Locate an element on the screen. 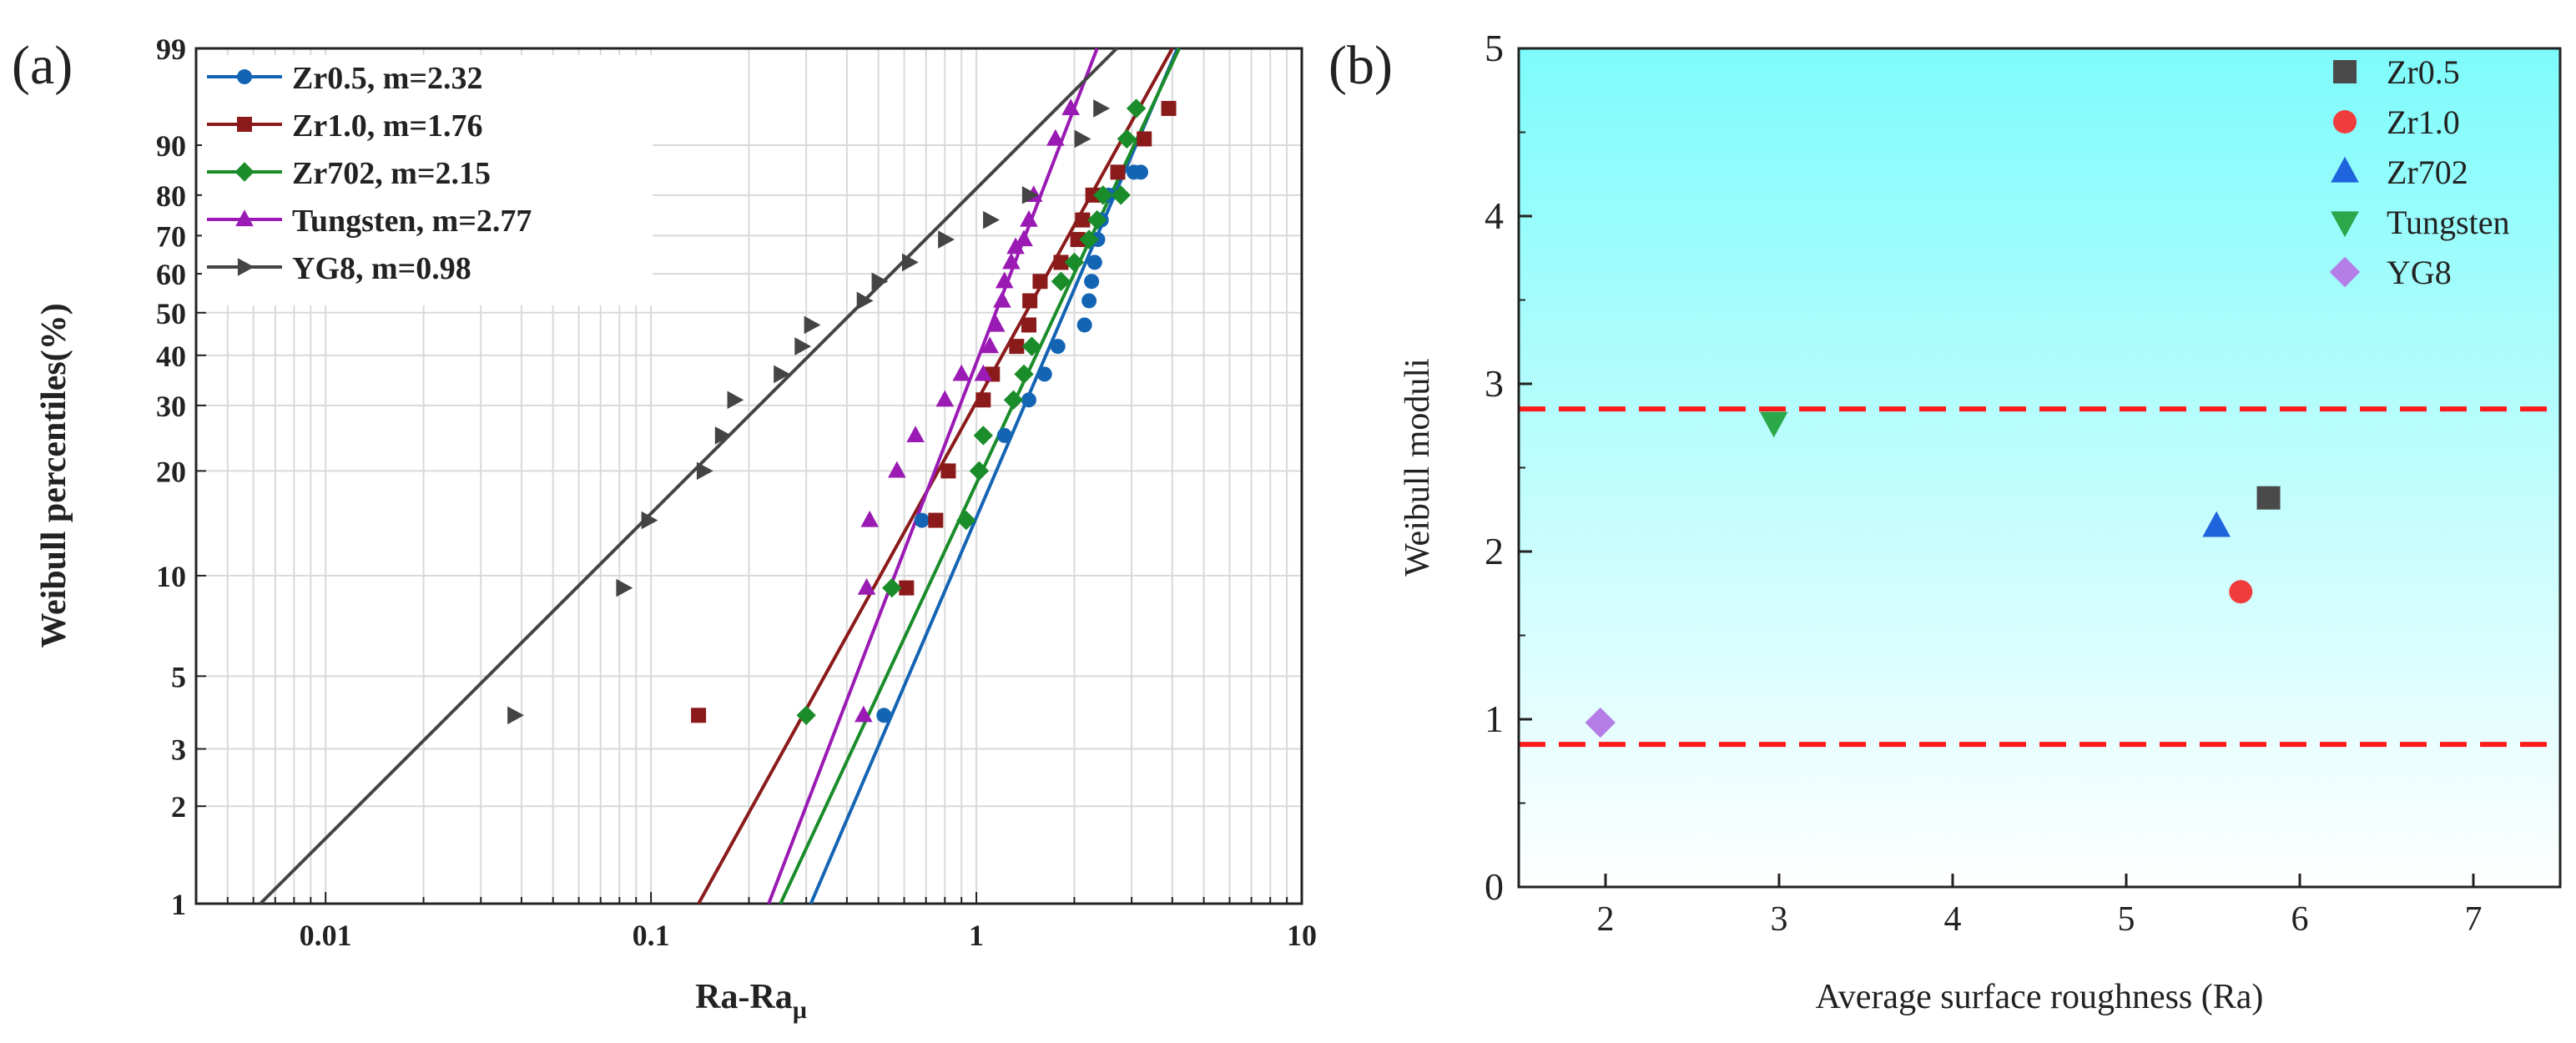 This screenshot has width=2576, height=1043. panel-label-b: (b) is located at coordinates (1360, 65).